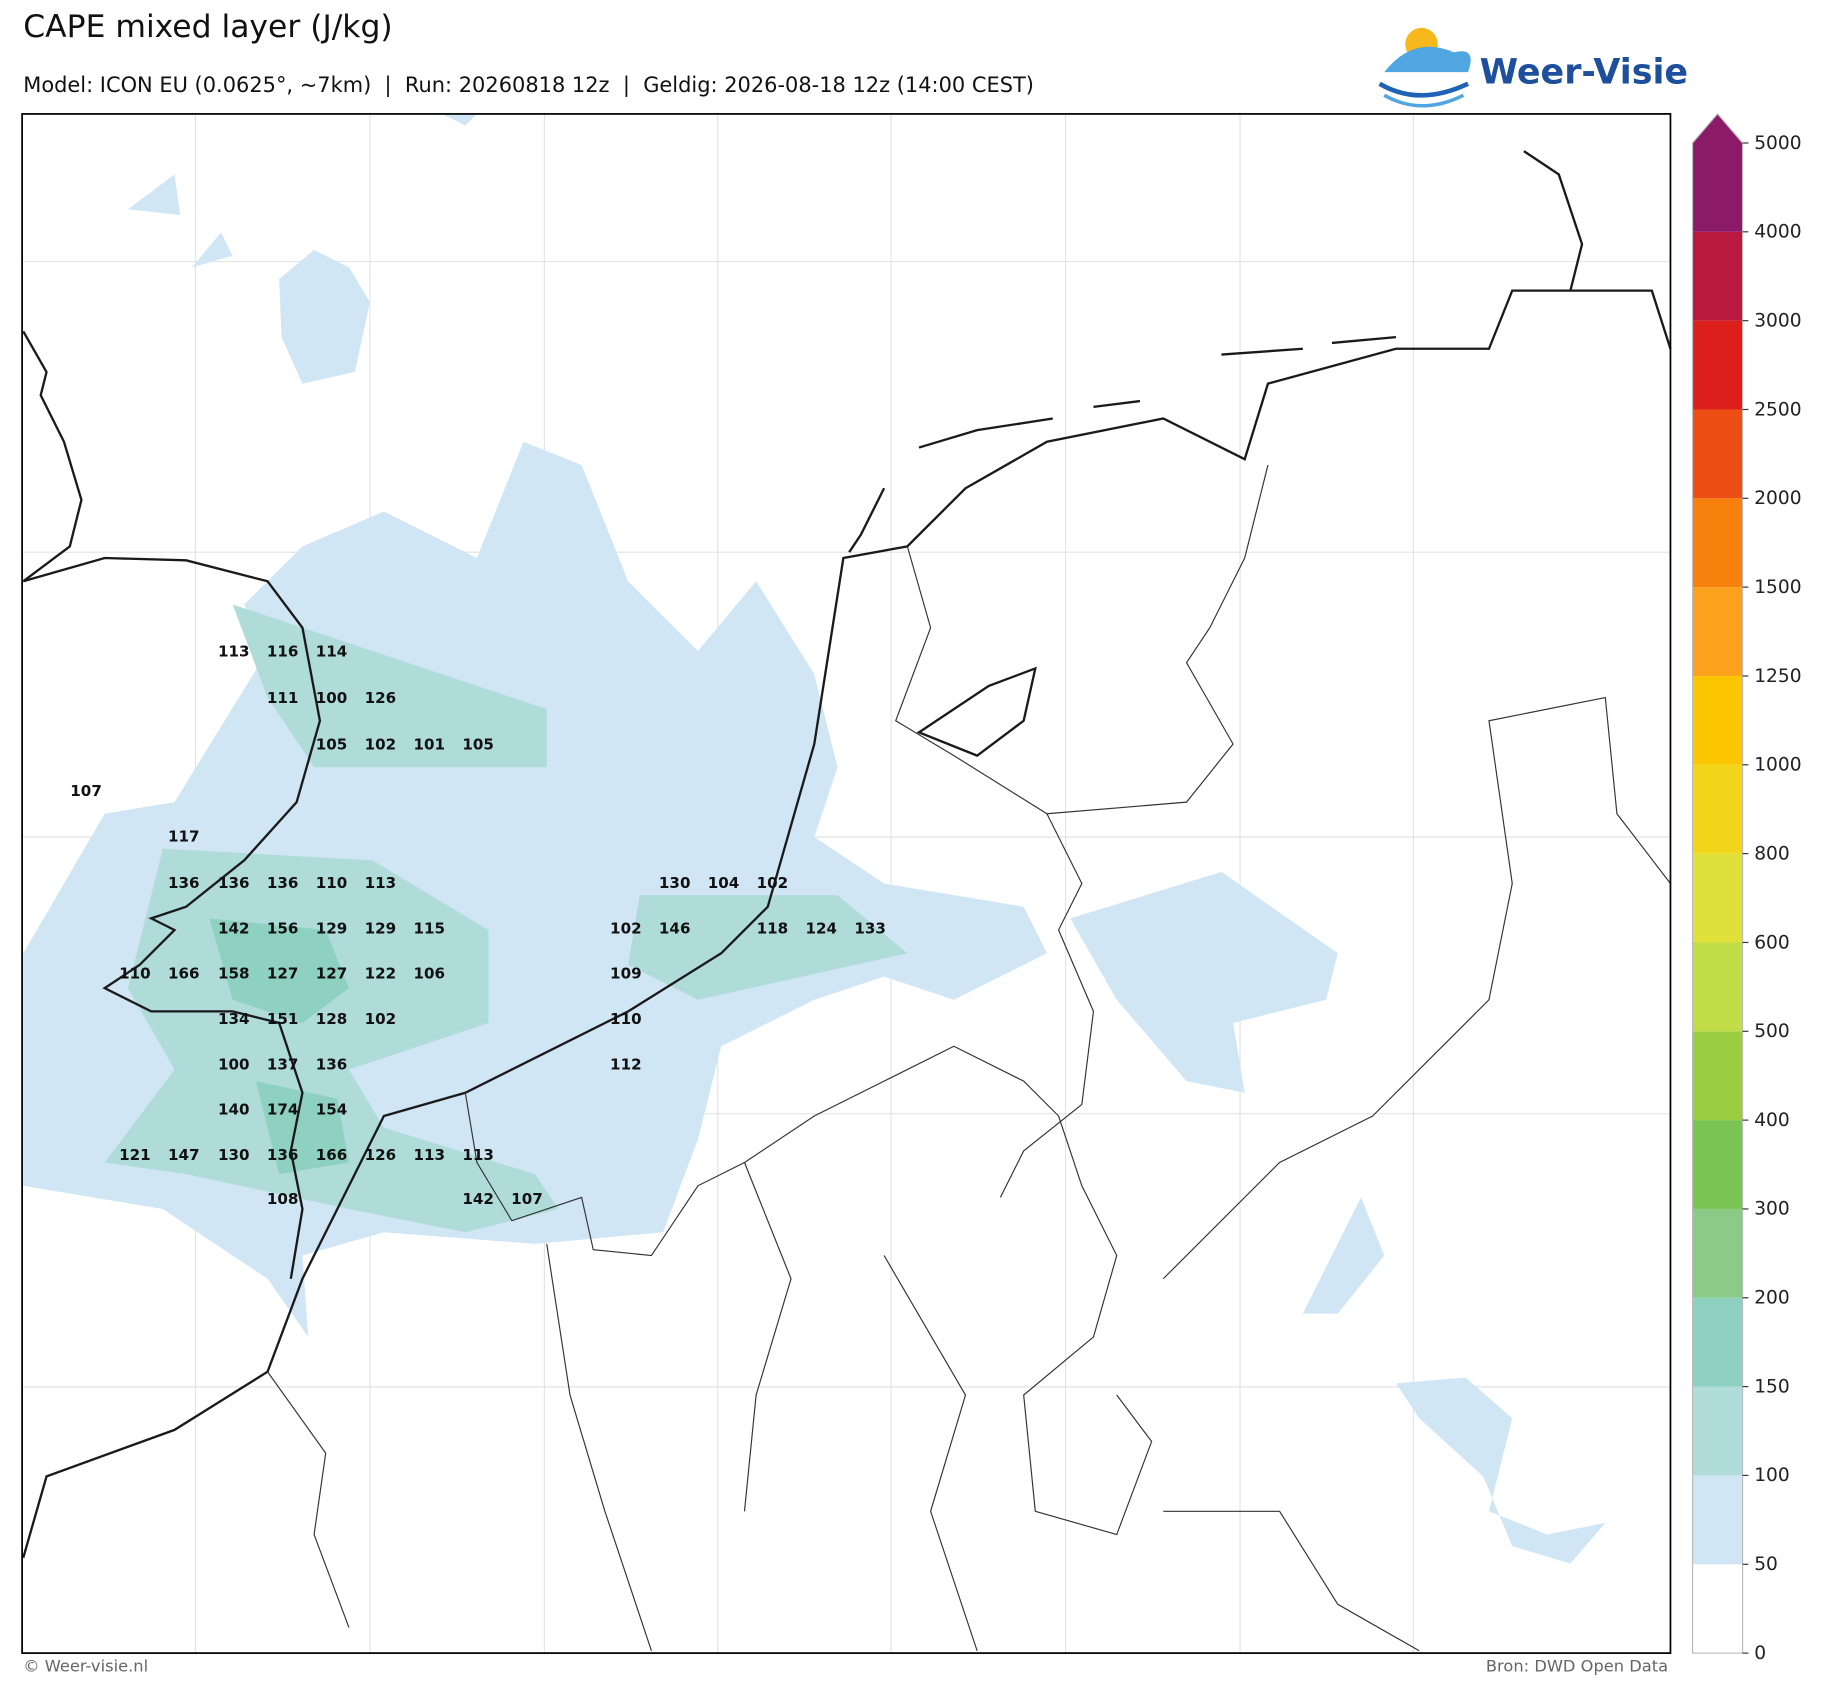  Describe the element at coordinates (283, 1110) in the screenshot. I see `cape-label: 174` at that location.